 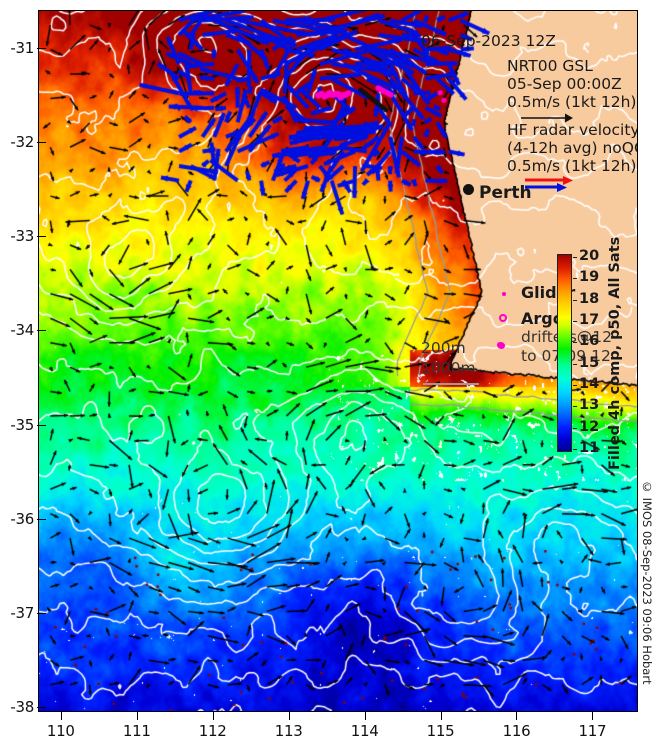 I want to click on y-axis-label: -35, so click(x=22, y=424).